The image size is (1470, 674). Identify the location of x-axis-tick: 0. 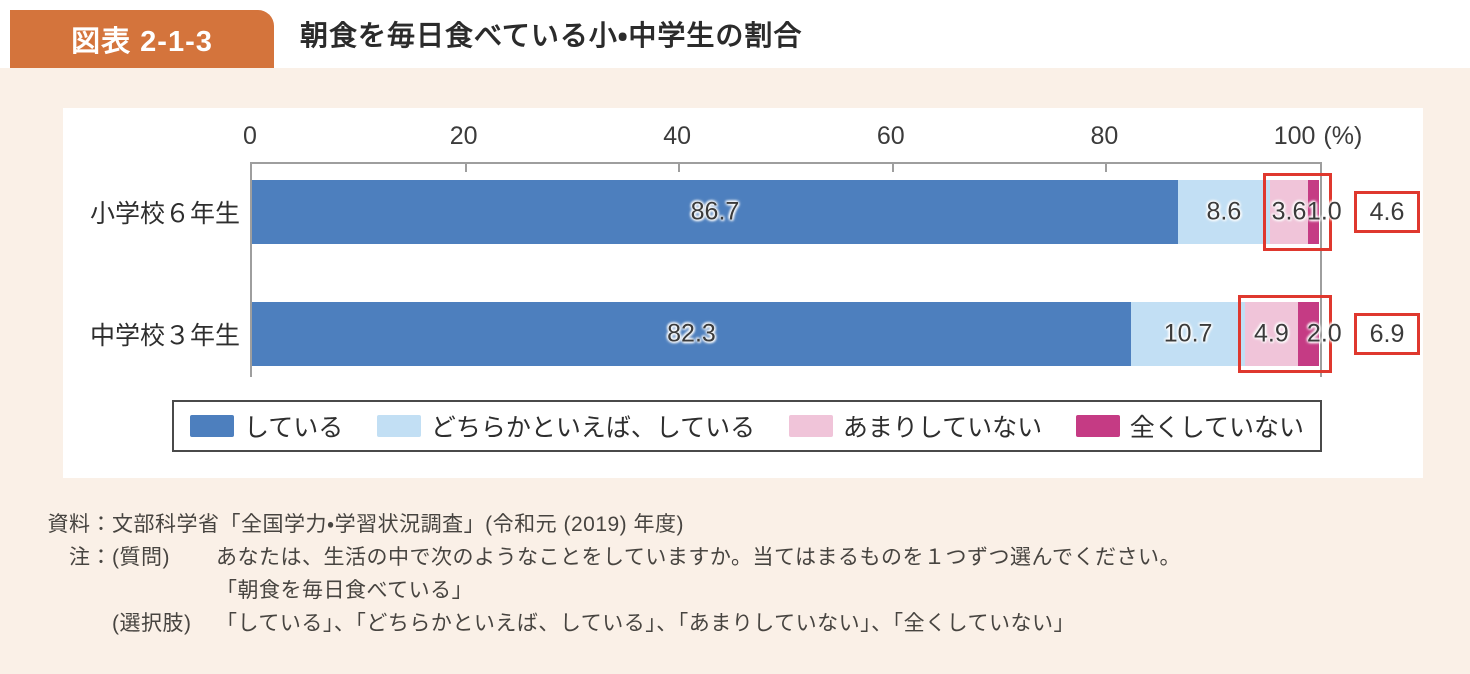
(250, 136).